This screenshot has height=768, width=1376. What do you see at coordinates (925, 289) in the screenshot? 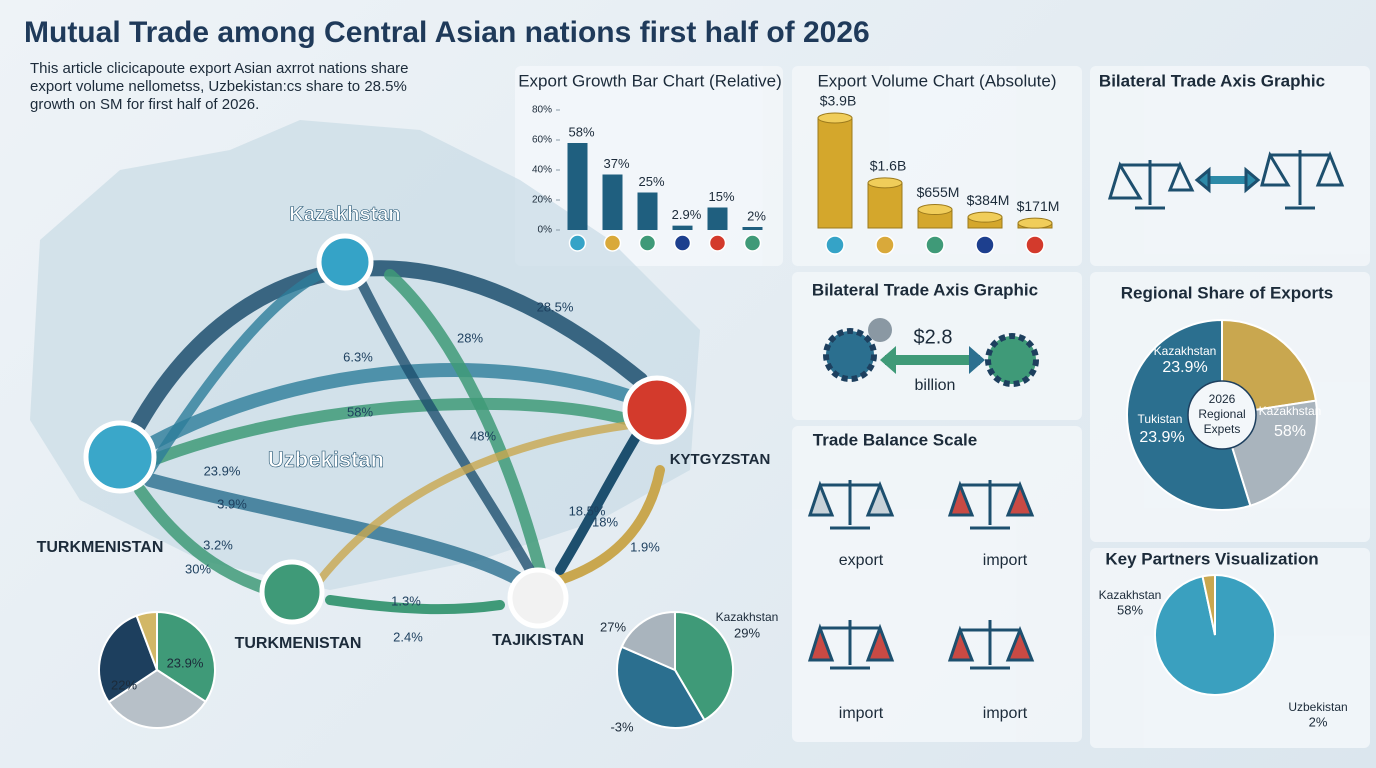
I see `bilateral-title: Bilateral Trade Axis Graphic` at bounding box center [925, 289].